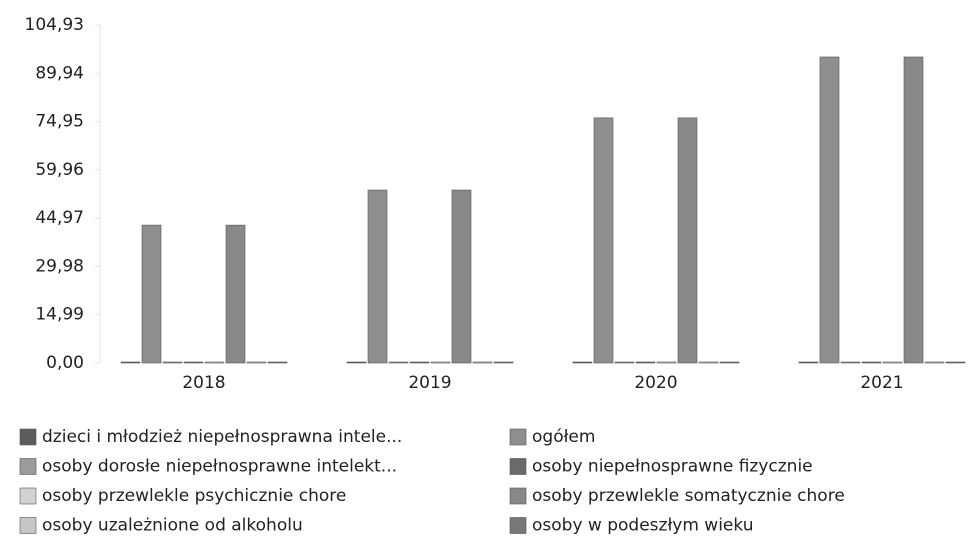  What do you see at coordinates (429, 383) in the screenshot?
I see `x-tick-label: 2019` at bounding box center [429, 383].